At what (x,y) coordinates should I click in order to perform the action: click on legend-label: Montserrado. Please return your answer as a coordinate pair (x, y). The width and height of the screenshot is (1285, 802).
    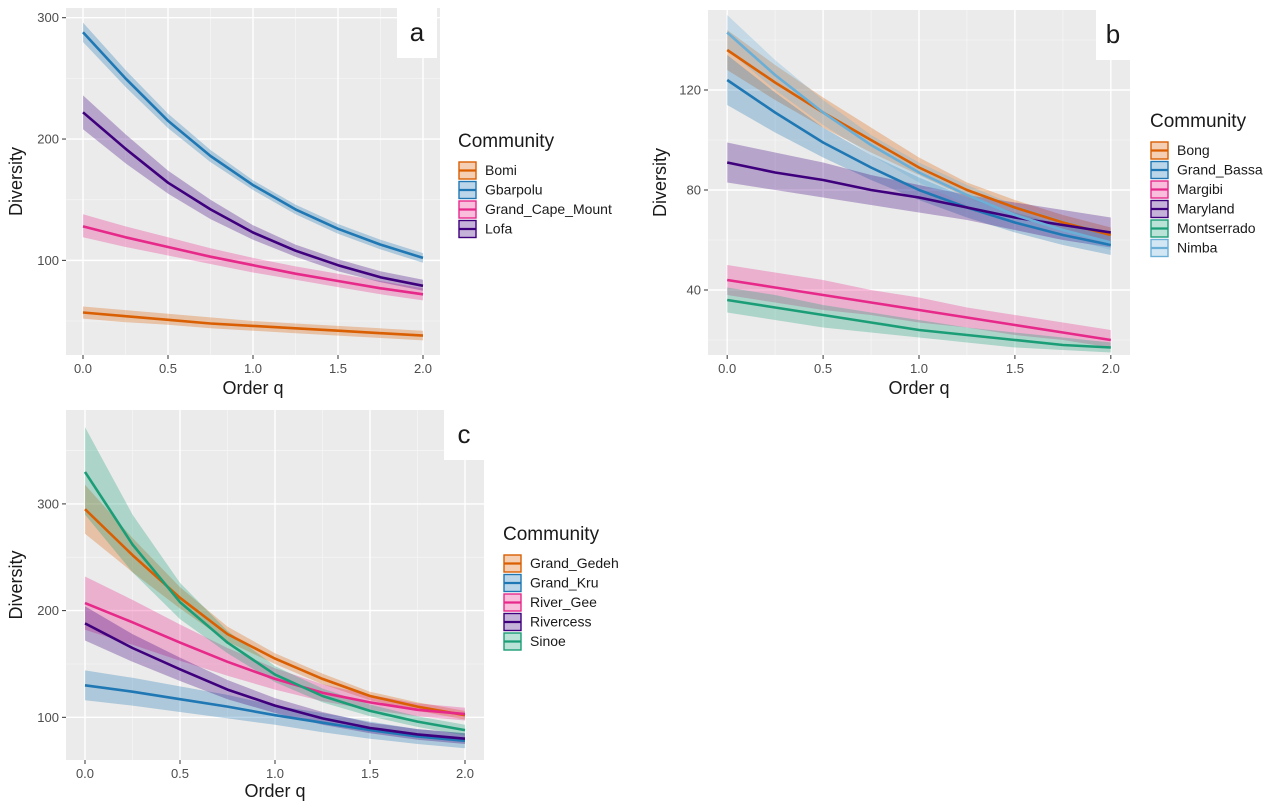
    Looking at the image, I should click on (1216, 228).